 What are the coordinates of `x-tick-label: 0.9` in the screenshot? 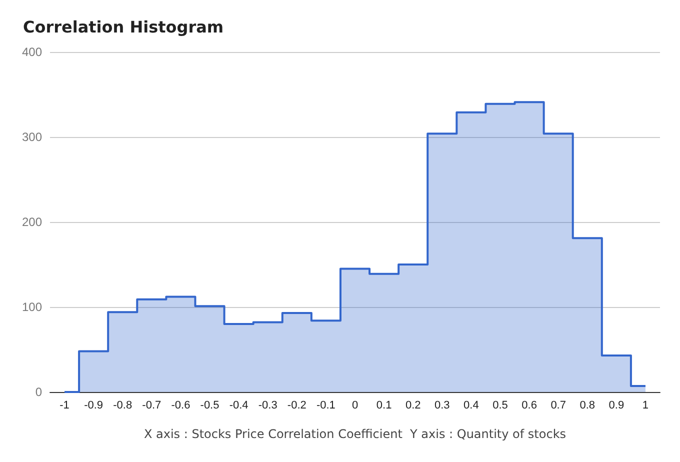 It's located at (616, 406).